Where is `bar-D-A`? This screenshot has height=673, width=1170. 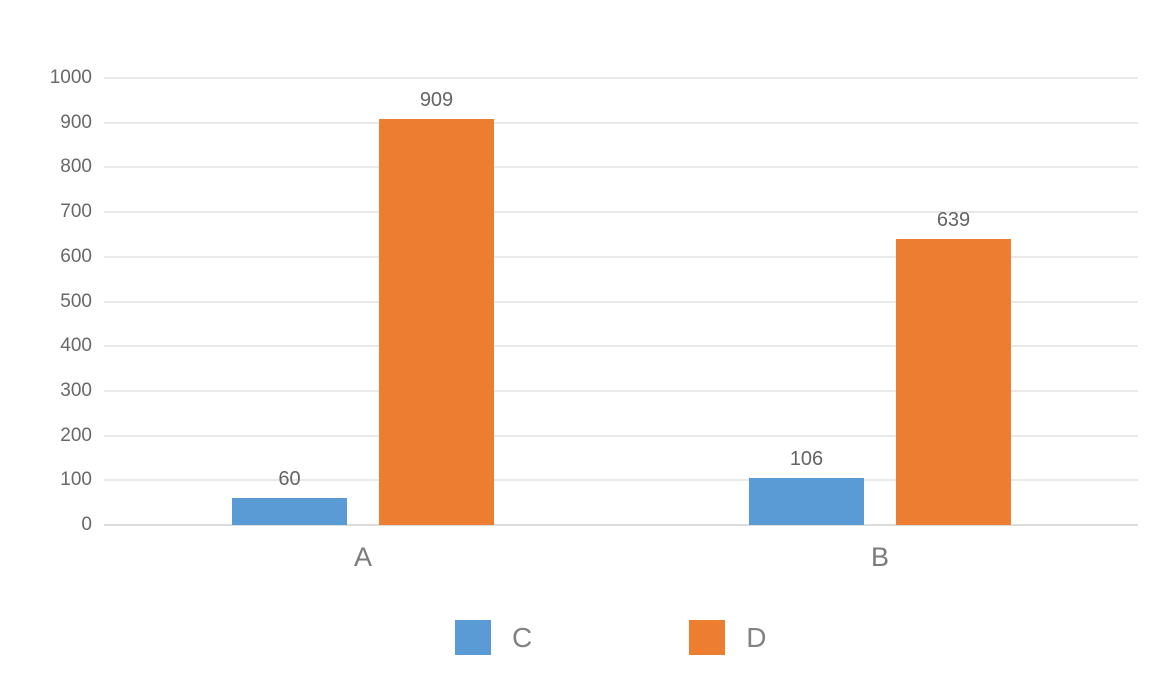
bar-D-A is located at coordinates (436, 322).